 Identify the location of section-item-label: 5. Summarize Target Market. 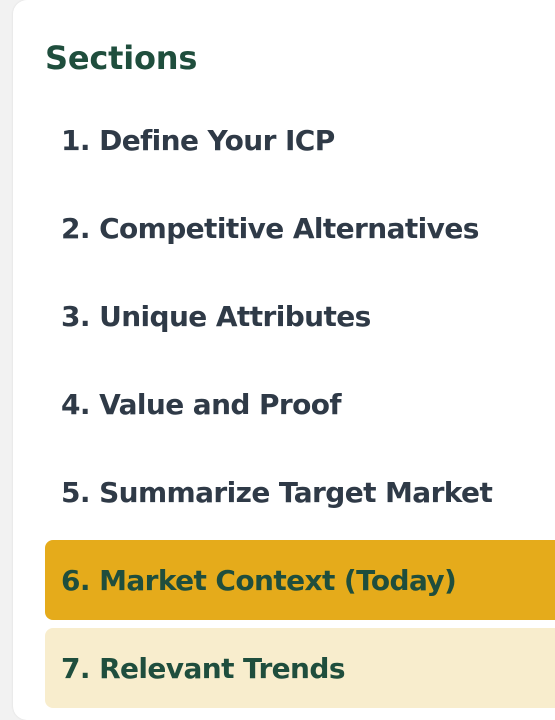
(277, 492).